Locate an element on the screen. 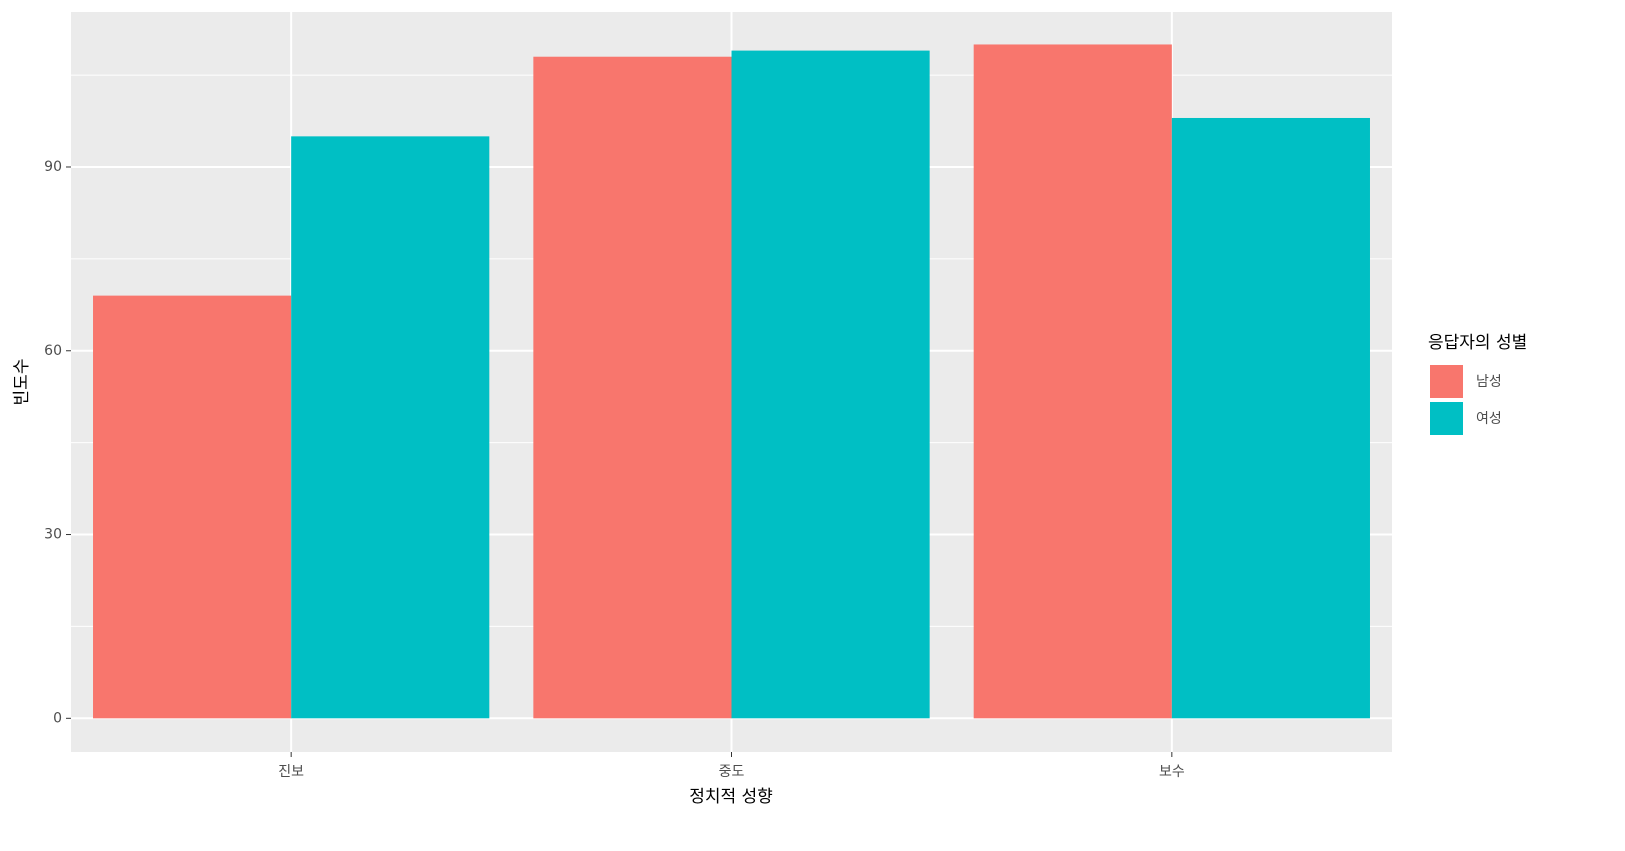 The height and width of the screenshot is (851, 1625). legend-label: 남성 is located at coordinates (1489, 382).